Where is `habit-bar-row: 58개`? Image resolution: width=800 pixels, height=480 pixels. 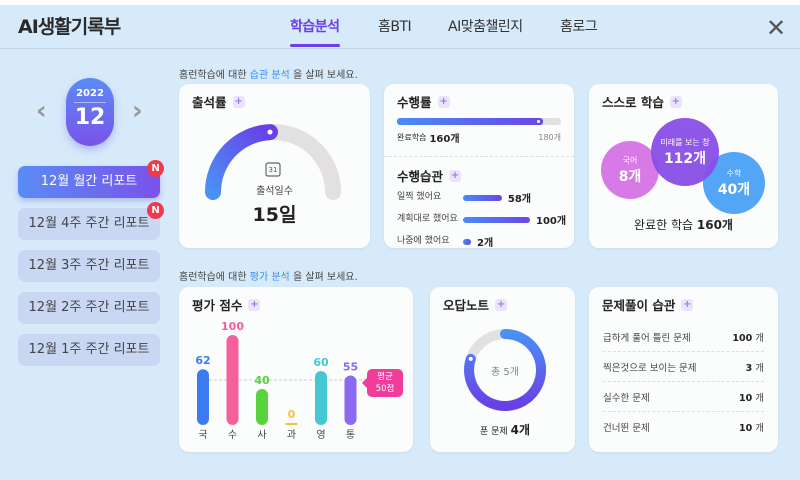
habit-bar-row: 58개 is located at coordinates (497, 197).